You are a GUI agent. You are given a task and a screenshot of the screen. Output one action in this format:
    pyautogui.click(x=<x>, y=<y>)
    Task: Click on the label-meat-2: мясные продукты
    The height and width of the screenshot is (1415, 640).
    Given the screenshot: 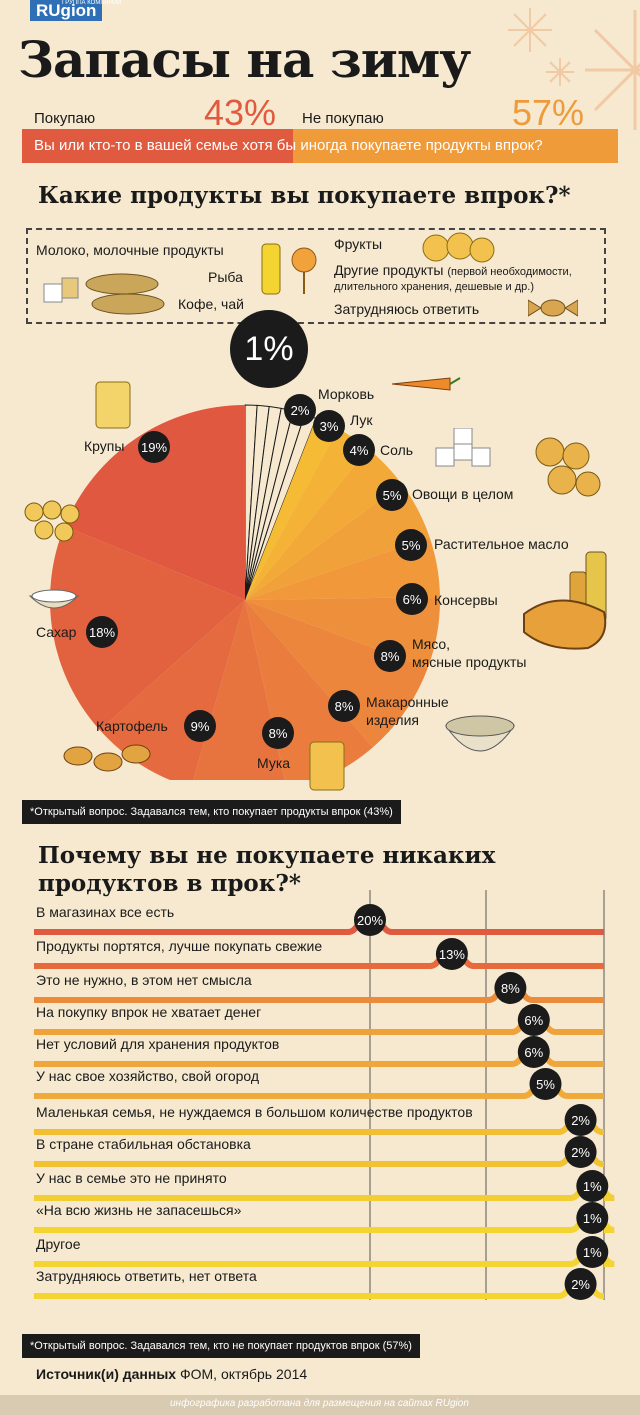 What is the action you would take?
    pyautogui.click(x=469, y=662)
    